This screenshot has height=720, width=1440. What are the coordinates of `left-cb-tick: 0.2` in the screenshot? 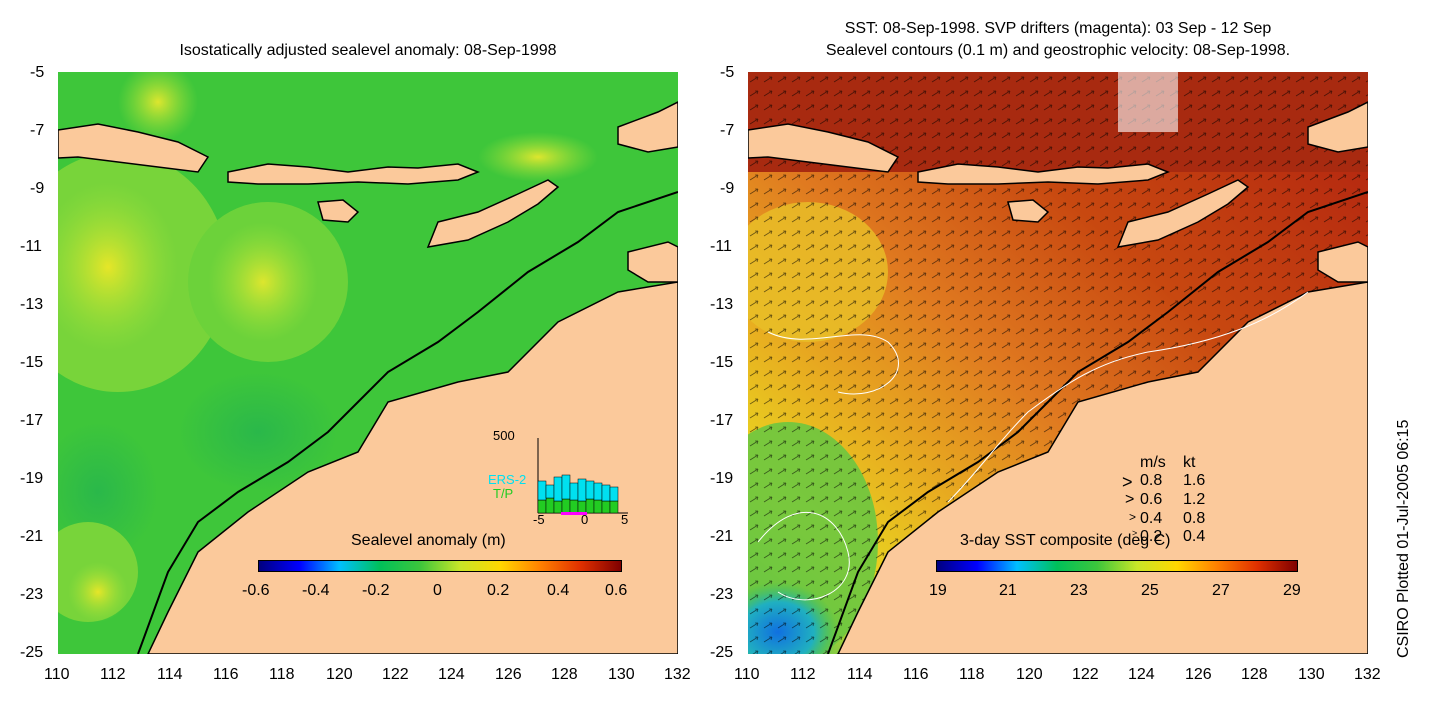 It's located at (498, 590).